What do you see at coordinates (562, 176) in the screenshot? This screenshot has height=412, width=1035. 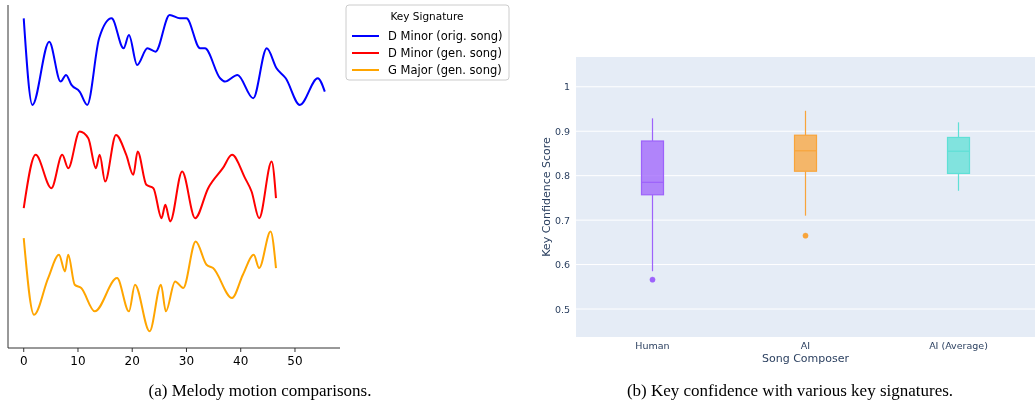 I see `y-tick-label: 0.8` at bounding box center [562, 176].